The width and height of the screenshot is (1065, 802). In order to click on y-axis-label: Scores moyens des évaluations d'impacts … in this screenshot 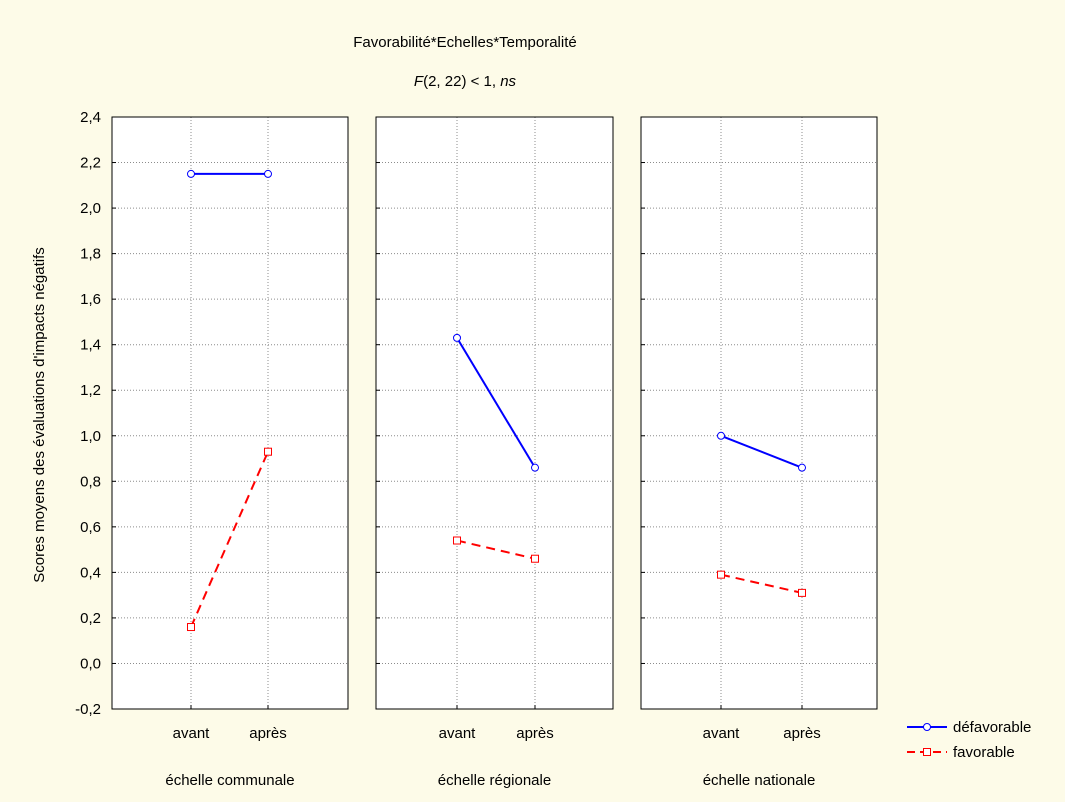, I will do `click(39, 415)`.